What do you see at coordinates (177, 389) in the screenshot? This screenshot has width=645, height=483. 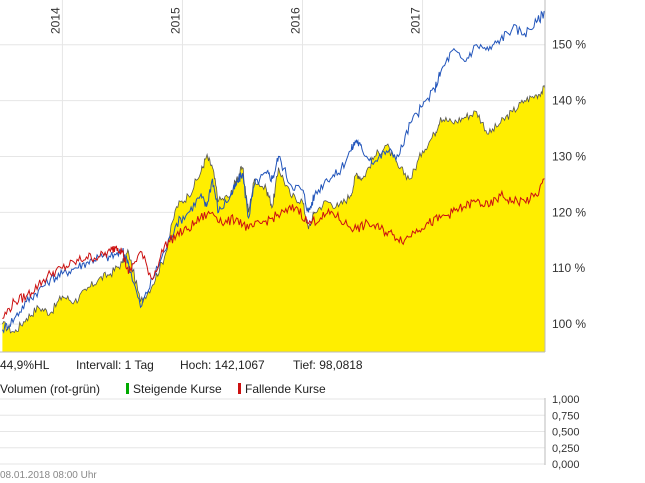 I see `legend-rising-label: Steigende Kurse` at bounding box center [177, 389].